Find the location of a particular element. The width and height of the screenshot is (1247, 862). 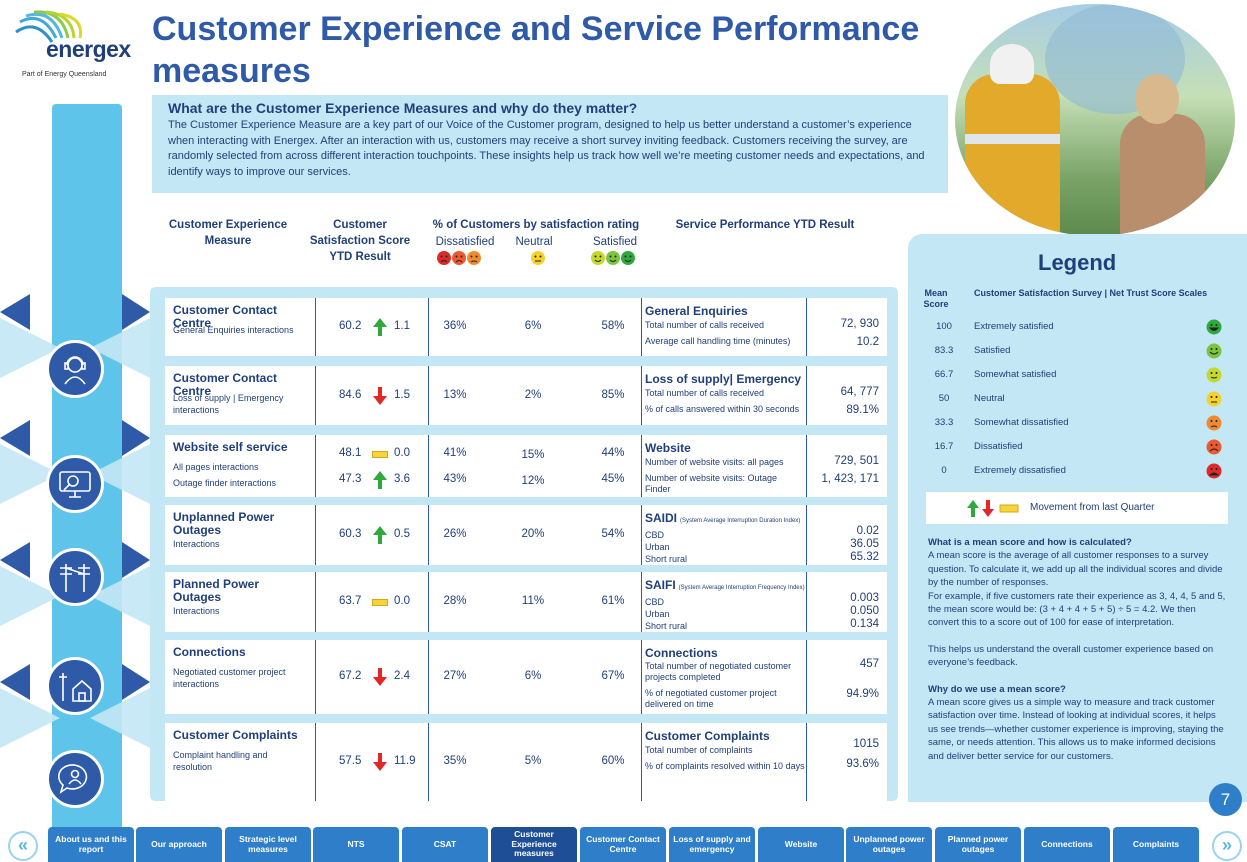

legend-label: Somewhat satisfied is located at coordinates (1015, 374).